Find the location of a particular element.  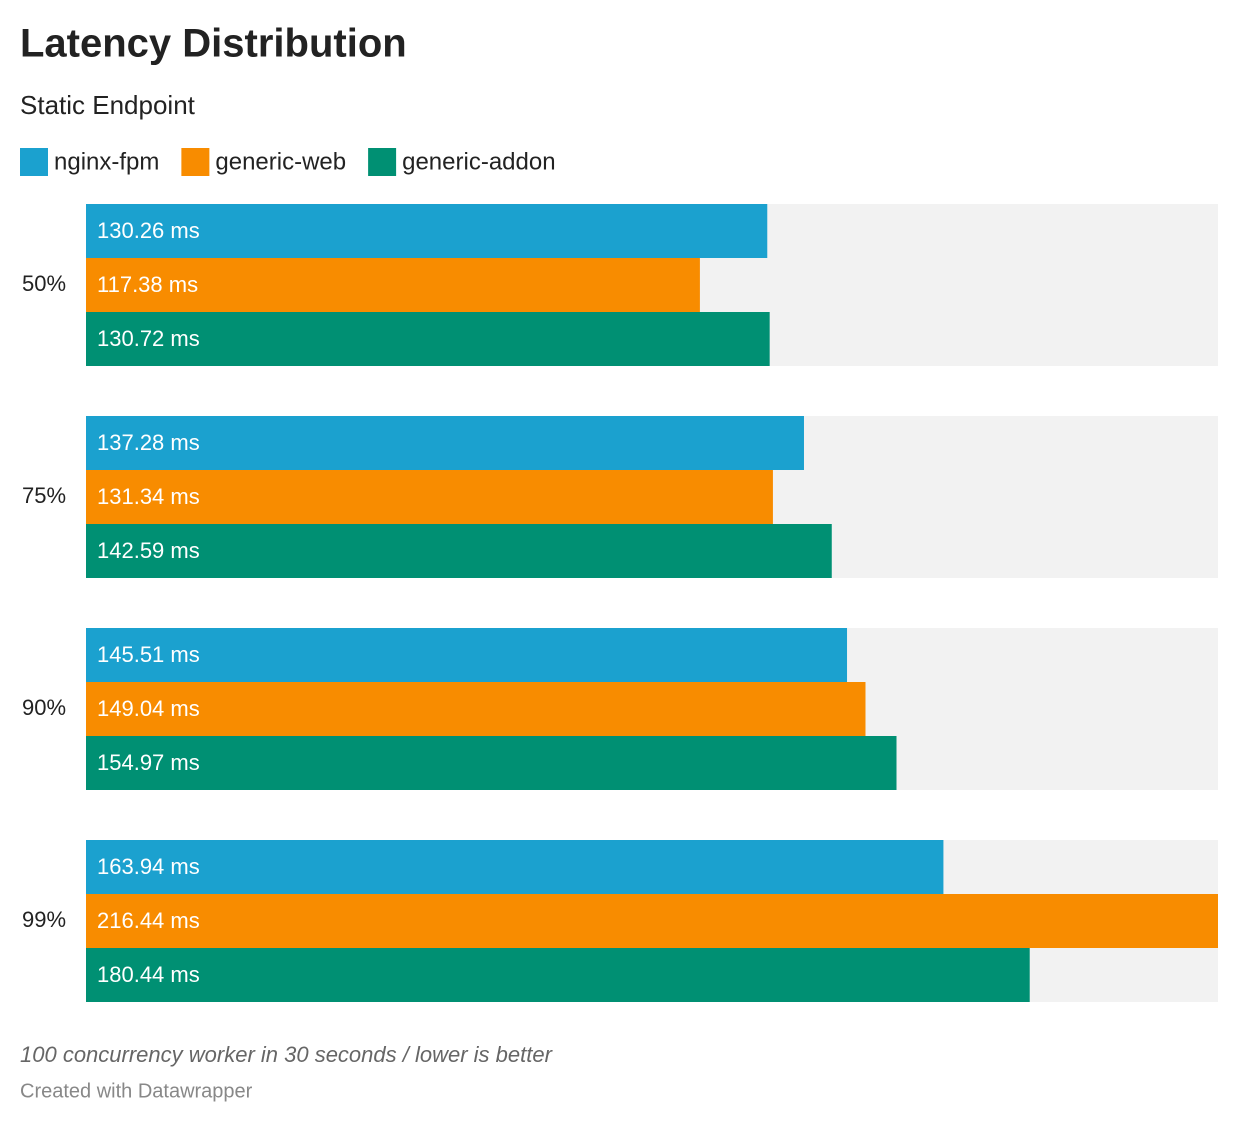

category-label: 75% is located at coordinates (44, 495).